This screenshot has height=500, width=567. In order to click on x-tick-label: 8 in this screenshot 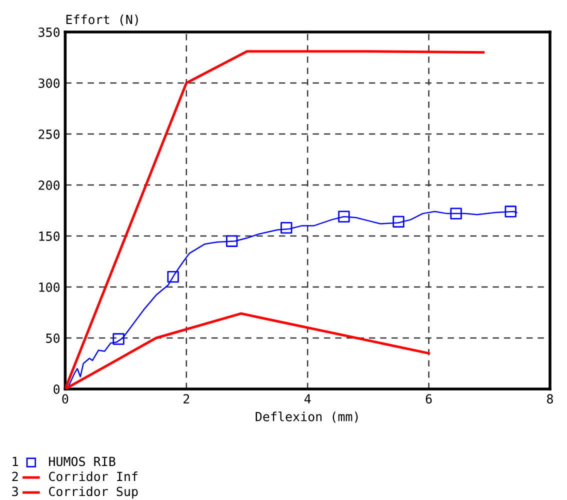, I will do `click(550, 399)`.